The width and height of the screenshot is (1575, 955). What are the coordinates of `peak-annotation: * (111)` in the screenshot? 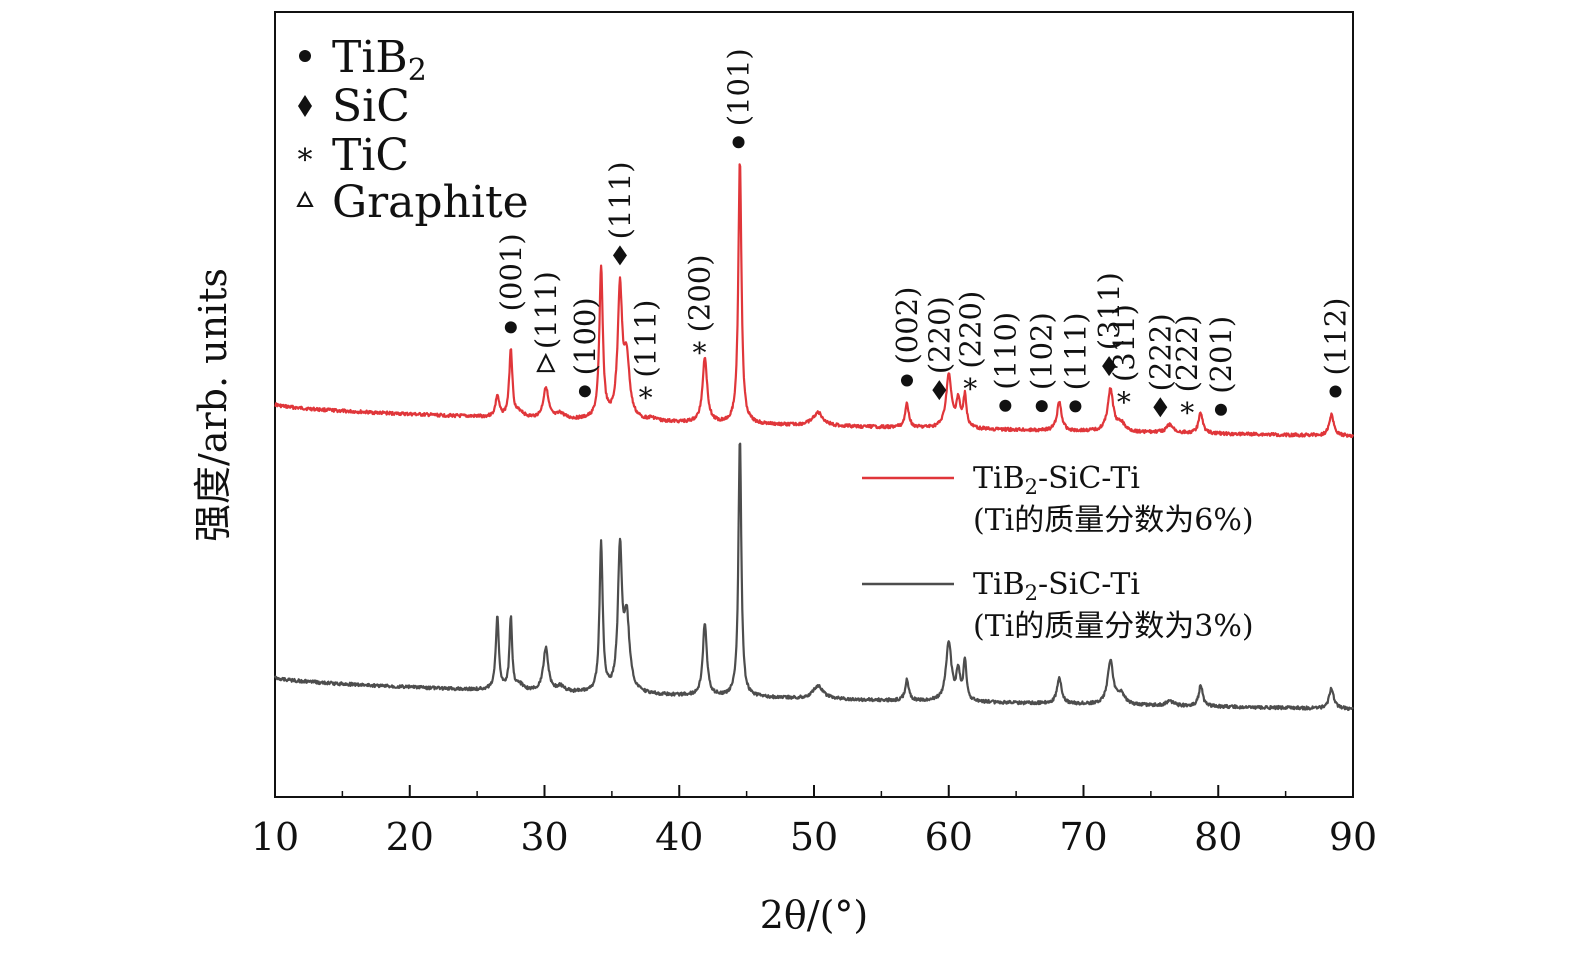 It's located at (646, 357).